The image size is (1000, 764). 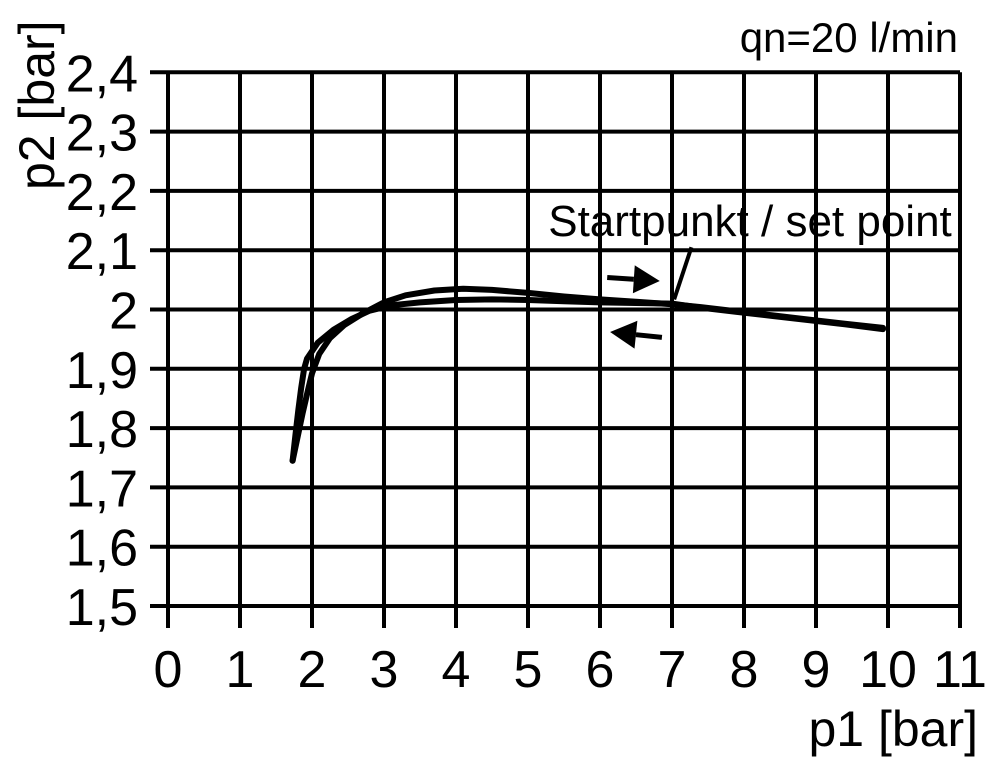 What do you see at coordinates (102, 489) in the screenshot?
I see `y-tick-label: 1,7` at bounding box center [102, 489].